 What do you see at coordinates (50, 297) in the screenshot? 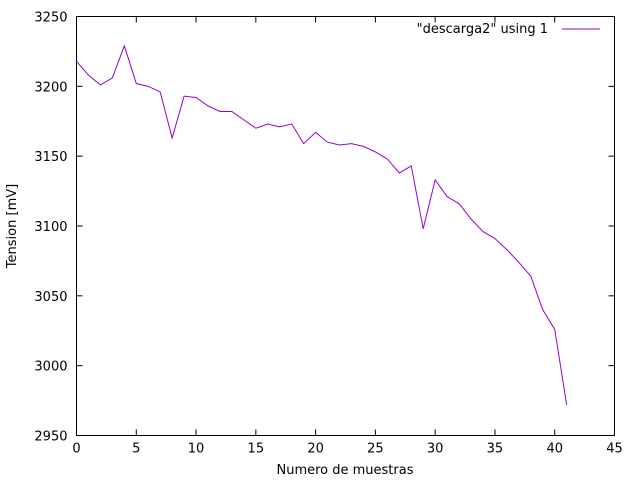
I see `y-tick-label: 3050` at bounding box center [50, 297].